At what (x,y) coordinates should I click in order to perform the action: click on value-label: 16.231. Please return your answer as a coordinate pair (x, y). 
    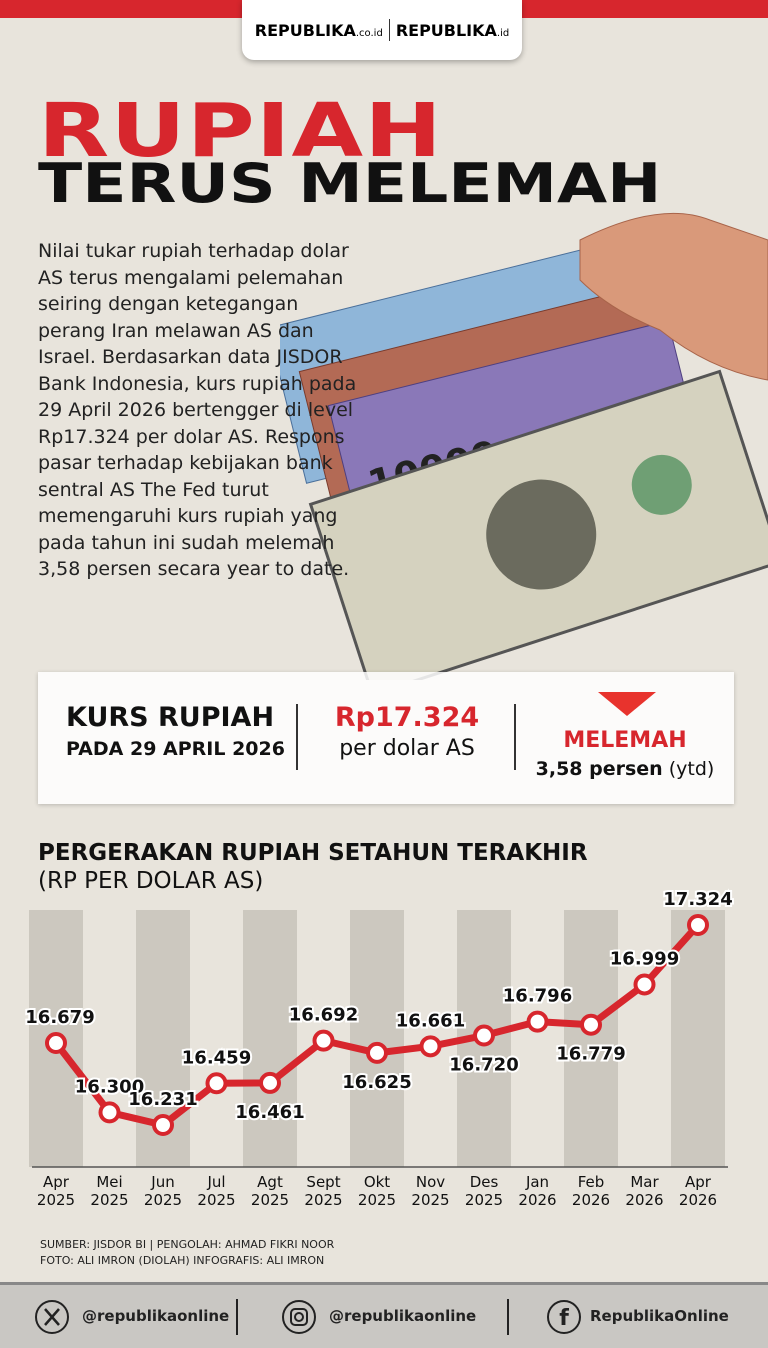
    Looking at the image, I should click on (162, 1099).